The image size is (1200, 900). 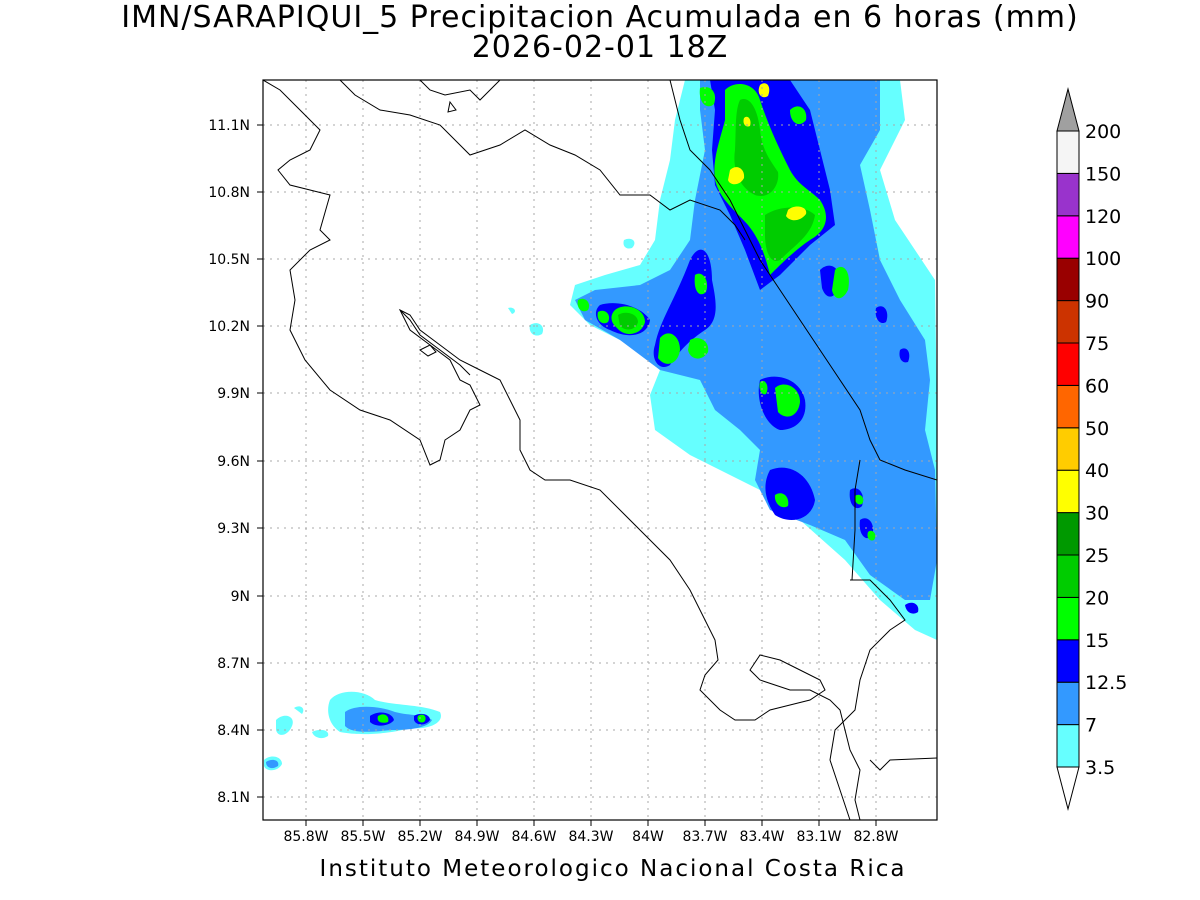 I want to click on lat-tick-label: 10.8N, so click(x=229, y=193).